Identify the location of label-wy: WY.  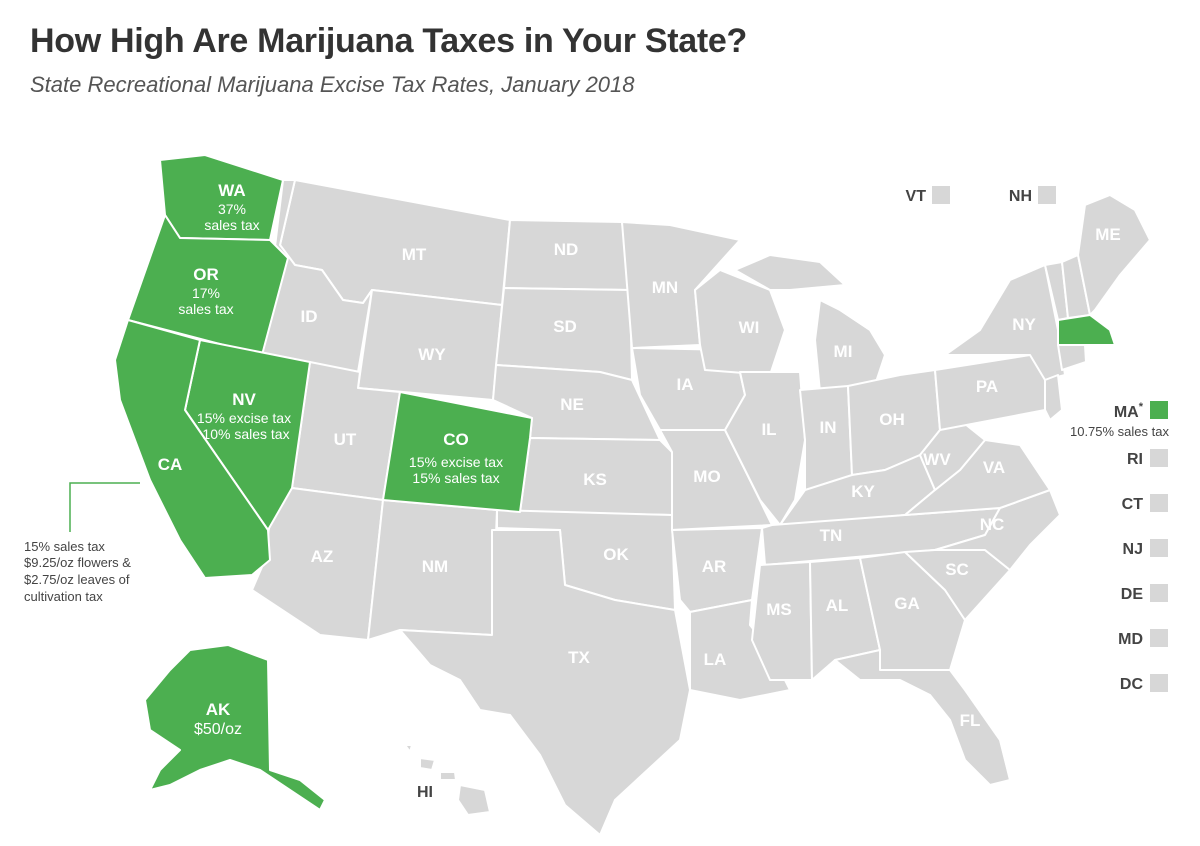
(432, 354).